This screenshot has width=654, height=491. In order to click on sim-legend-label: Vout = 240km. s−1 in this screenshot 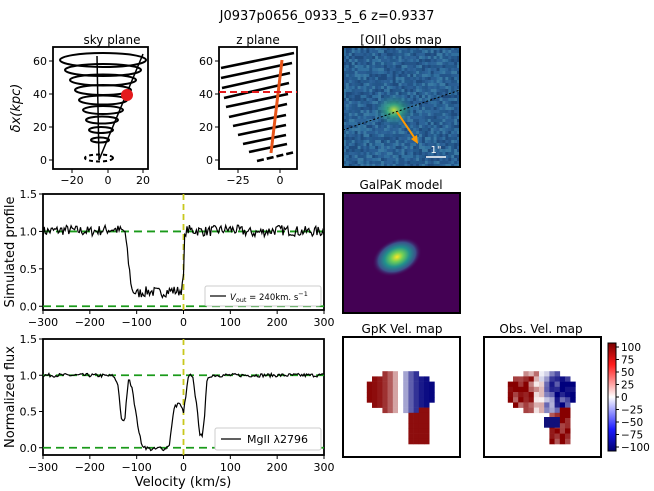, I will do `click(269, 297)`.